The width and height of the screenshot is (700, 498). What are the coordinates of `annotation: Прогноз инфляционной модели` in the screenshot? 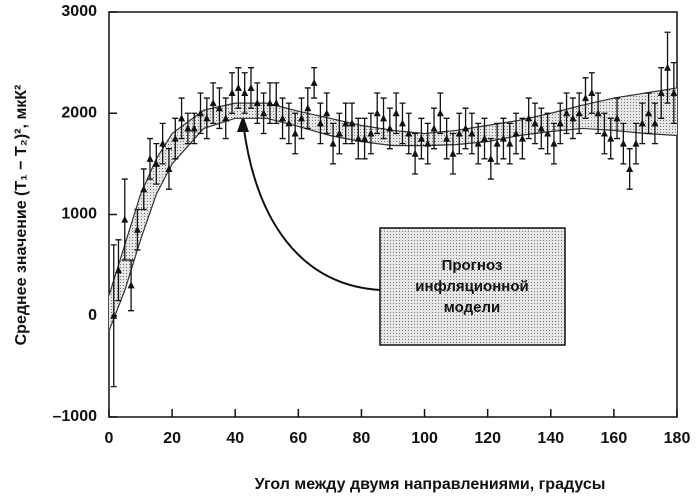 It's located at (471, 286).